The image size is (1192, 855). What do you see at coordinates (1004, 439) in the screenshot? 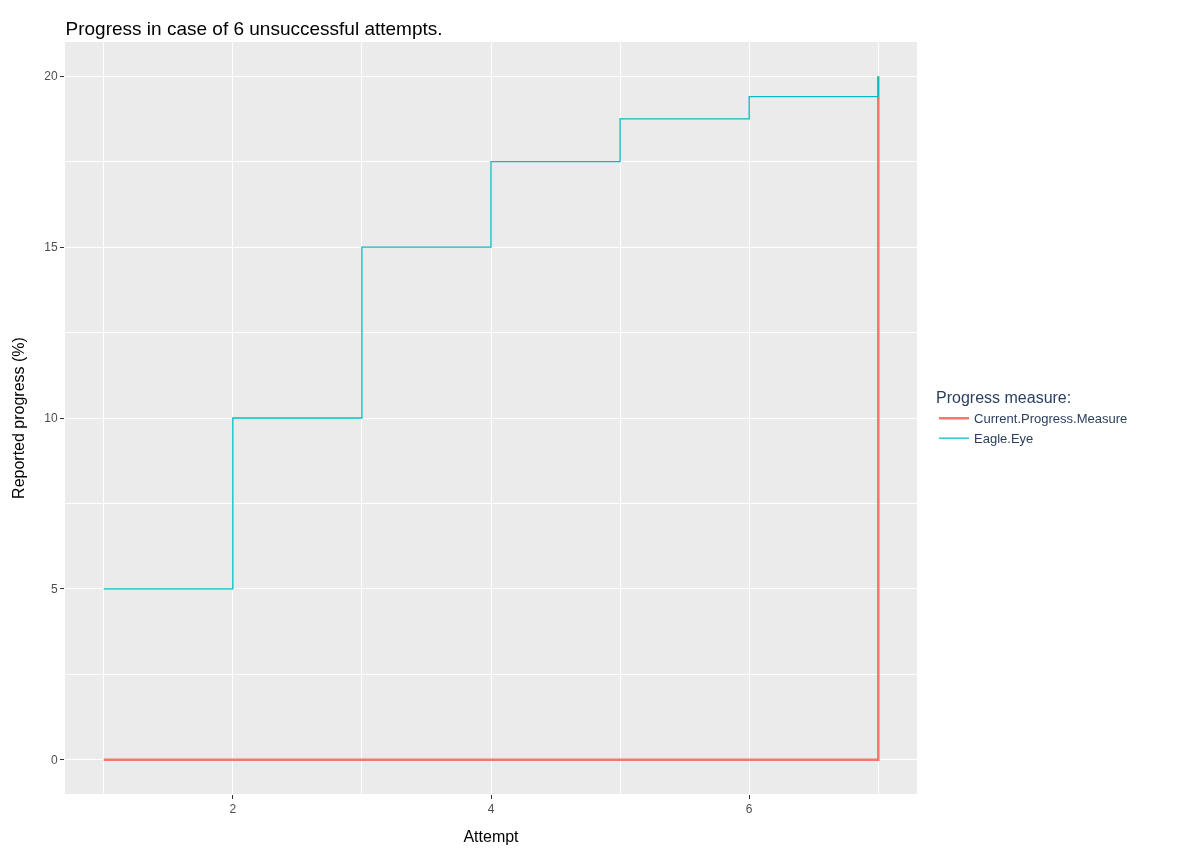
I see `legend-label: Eagle.Eye` at bounding box center [1004, 439].